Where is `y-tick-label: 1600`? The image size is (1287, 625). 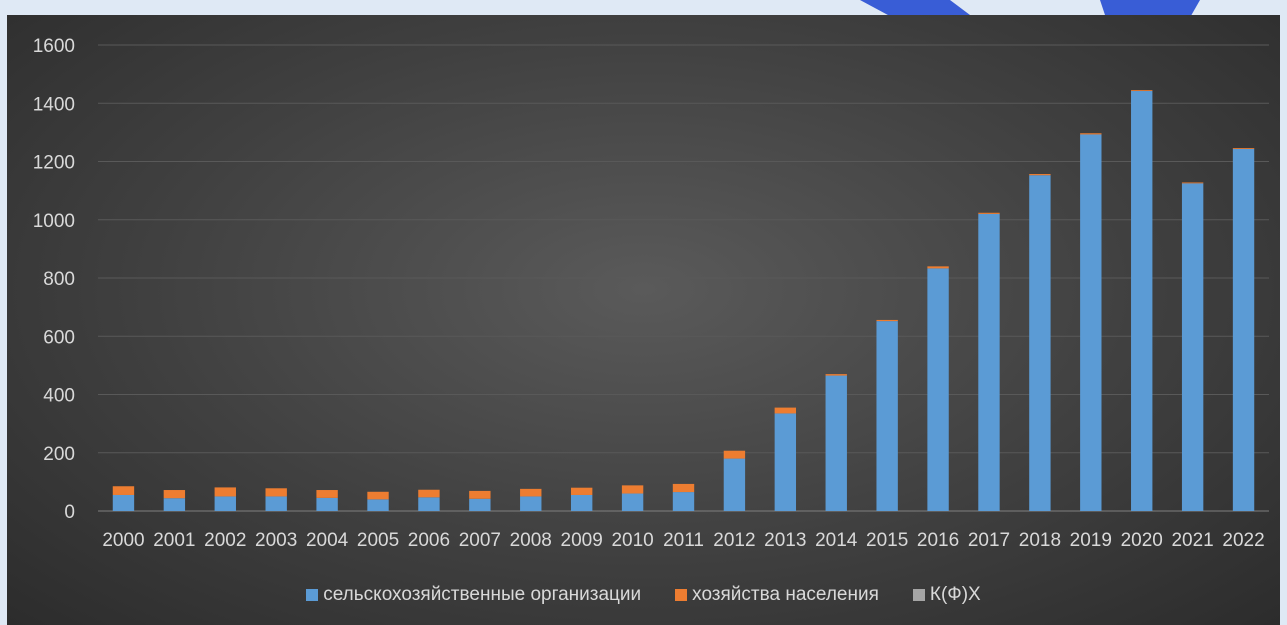 y-tick-label: 1600 is located at coordinates (54, 46).